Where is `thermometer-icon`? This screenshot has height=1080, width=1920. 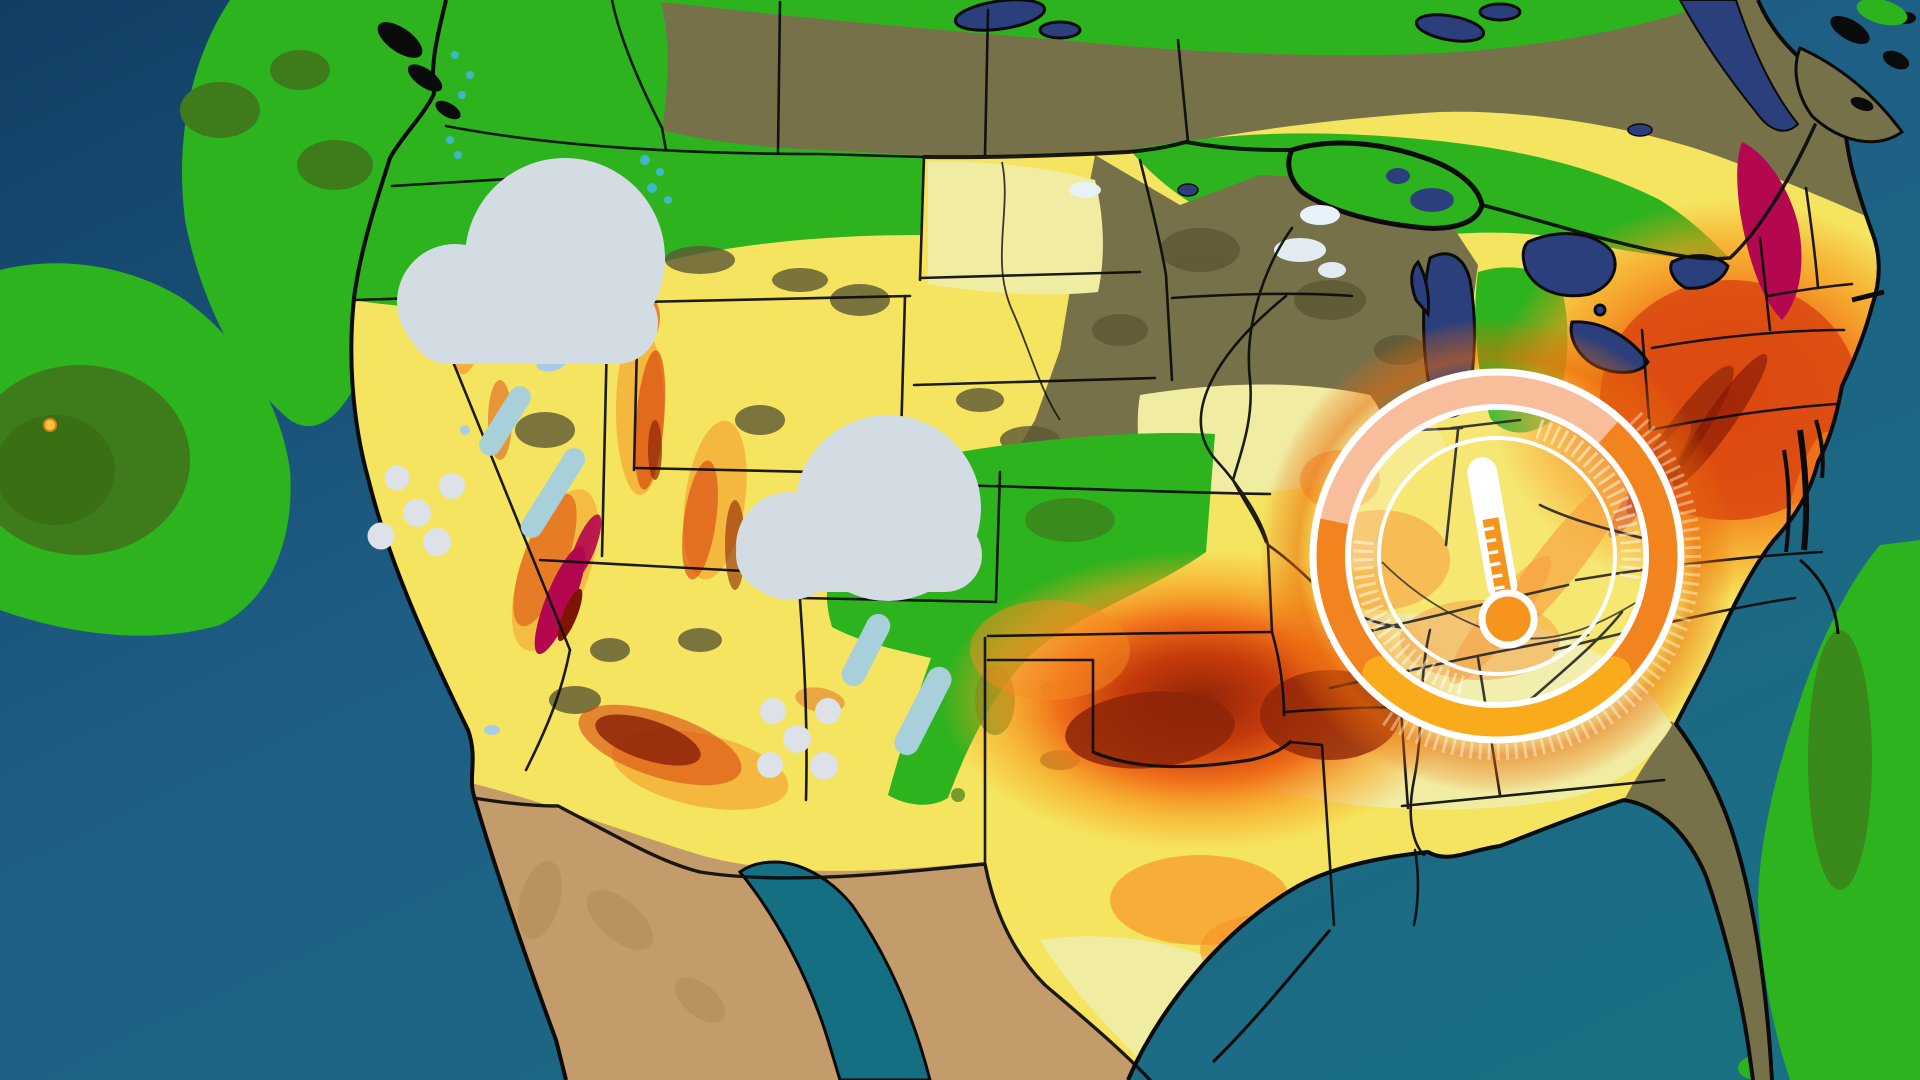 thermometer-icon is located at coordinates (1502, 553).